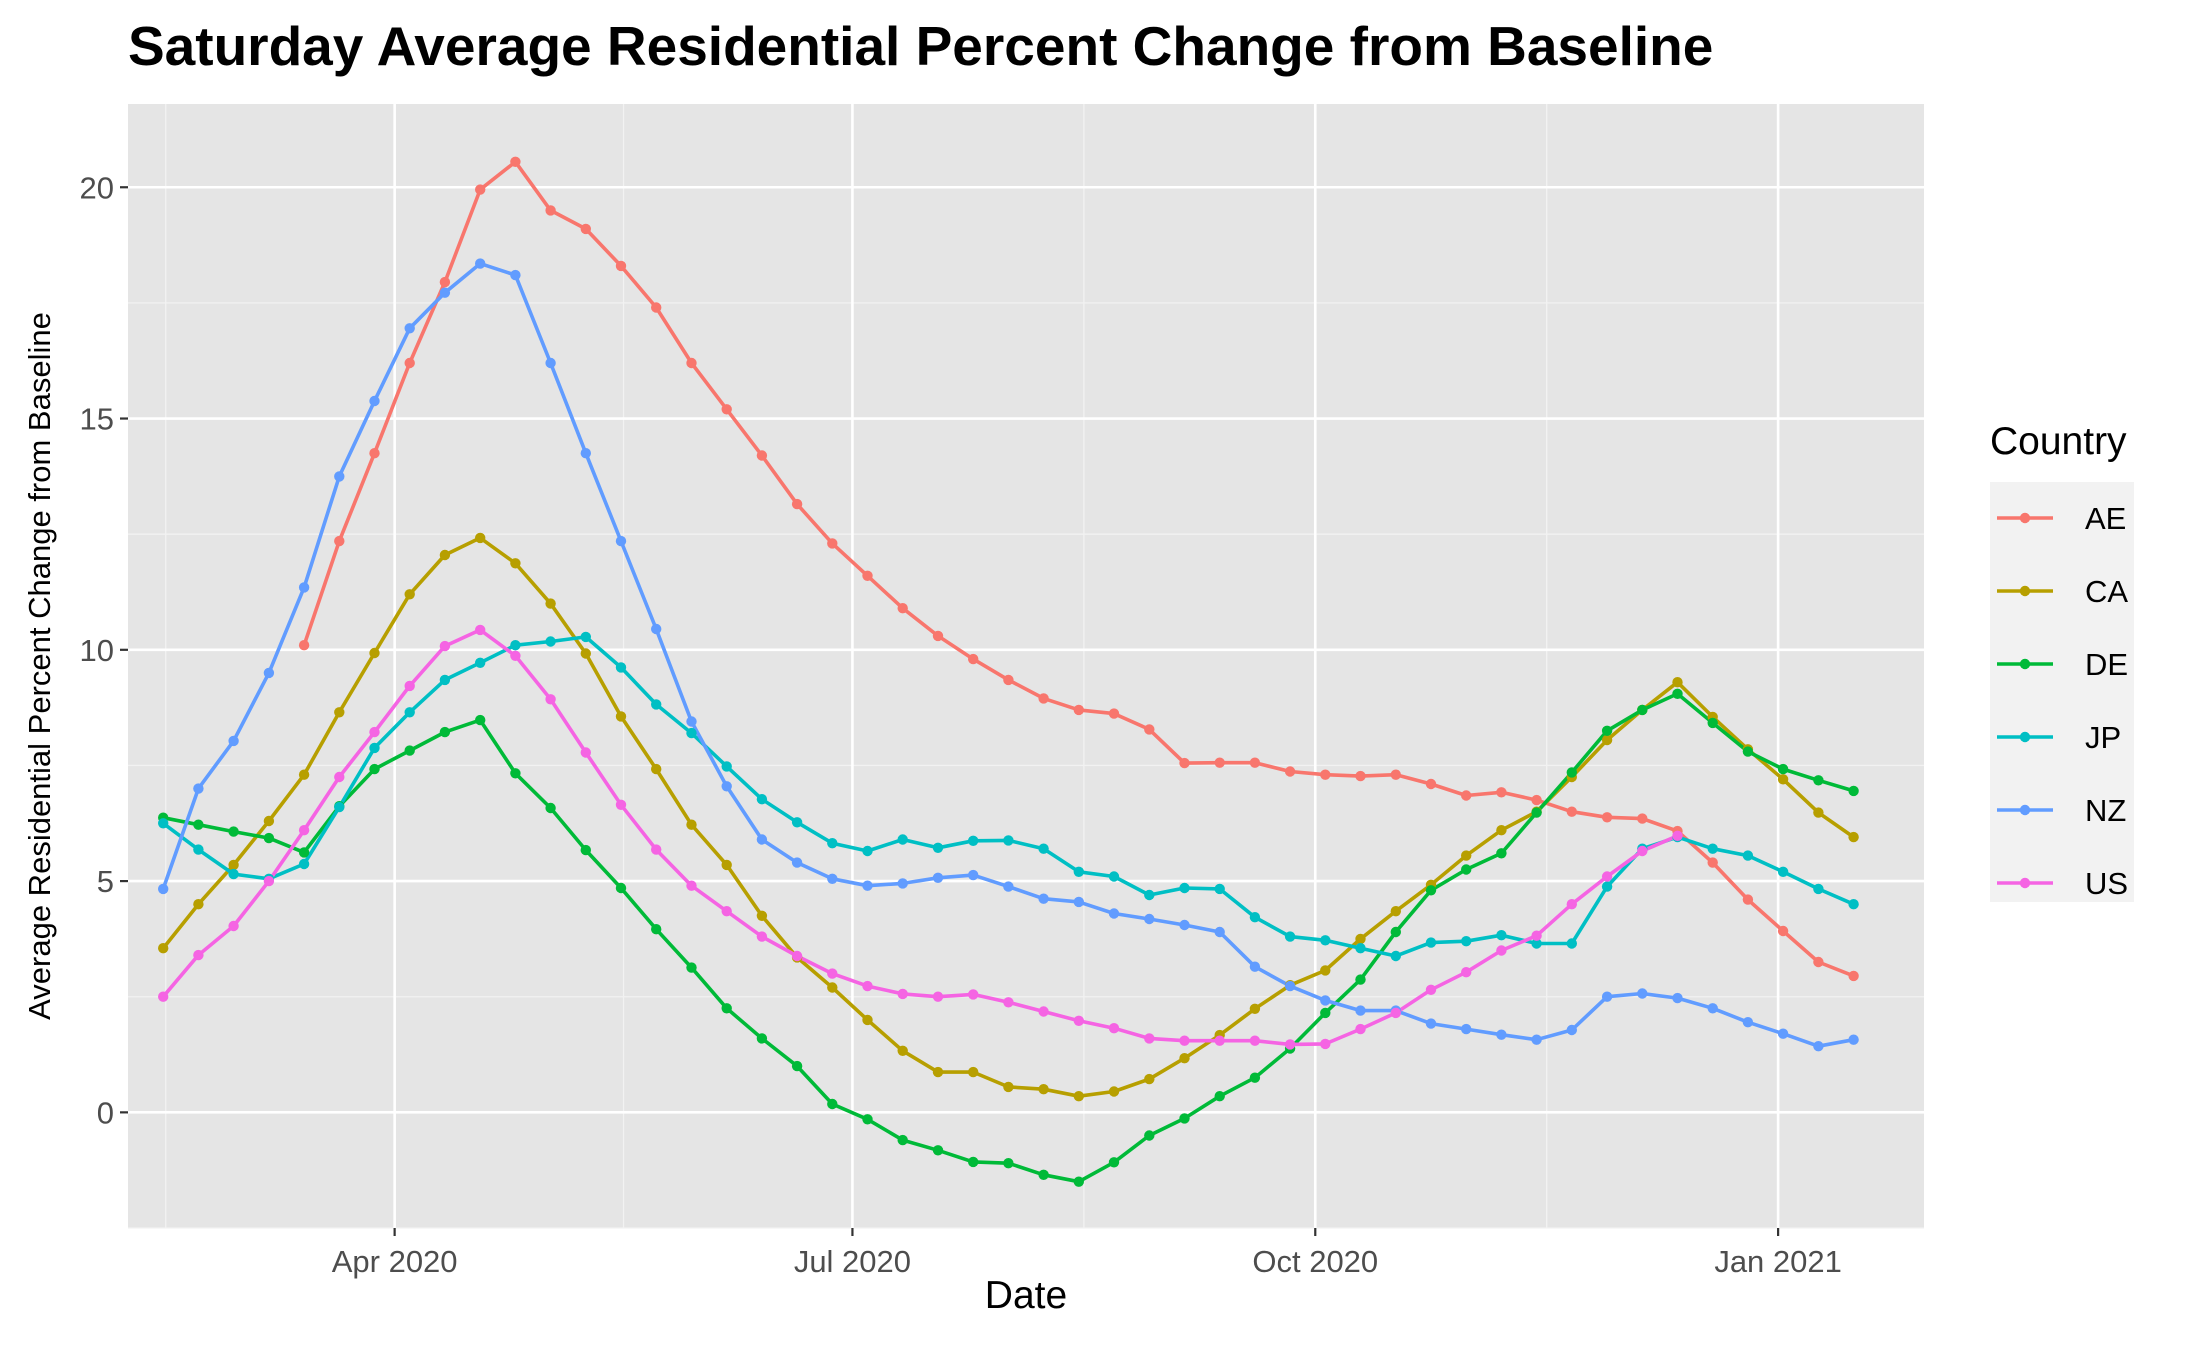 The image size is (2187, 1351). What do you see at coordinates (1778, 1261) in the screenshot?
I see `x-tick-label: Jan 2021` at bounding box center [1778, 1261].